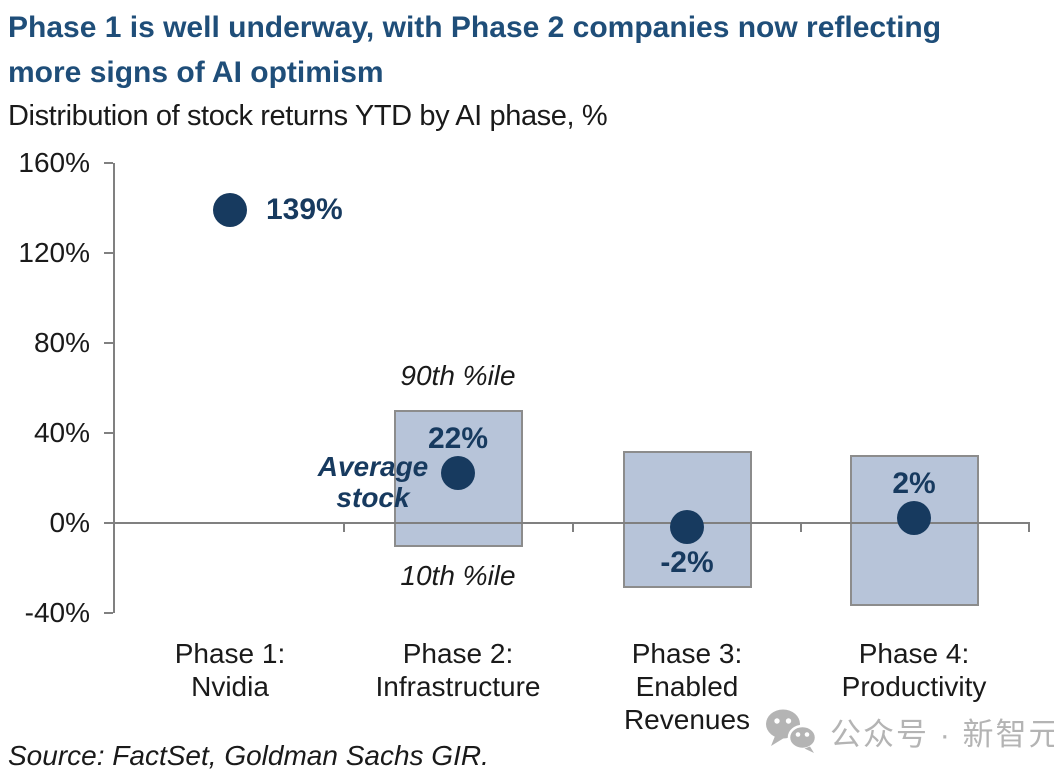  I want to click on point-value-label: 2%, so click(914, 483).